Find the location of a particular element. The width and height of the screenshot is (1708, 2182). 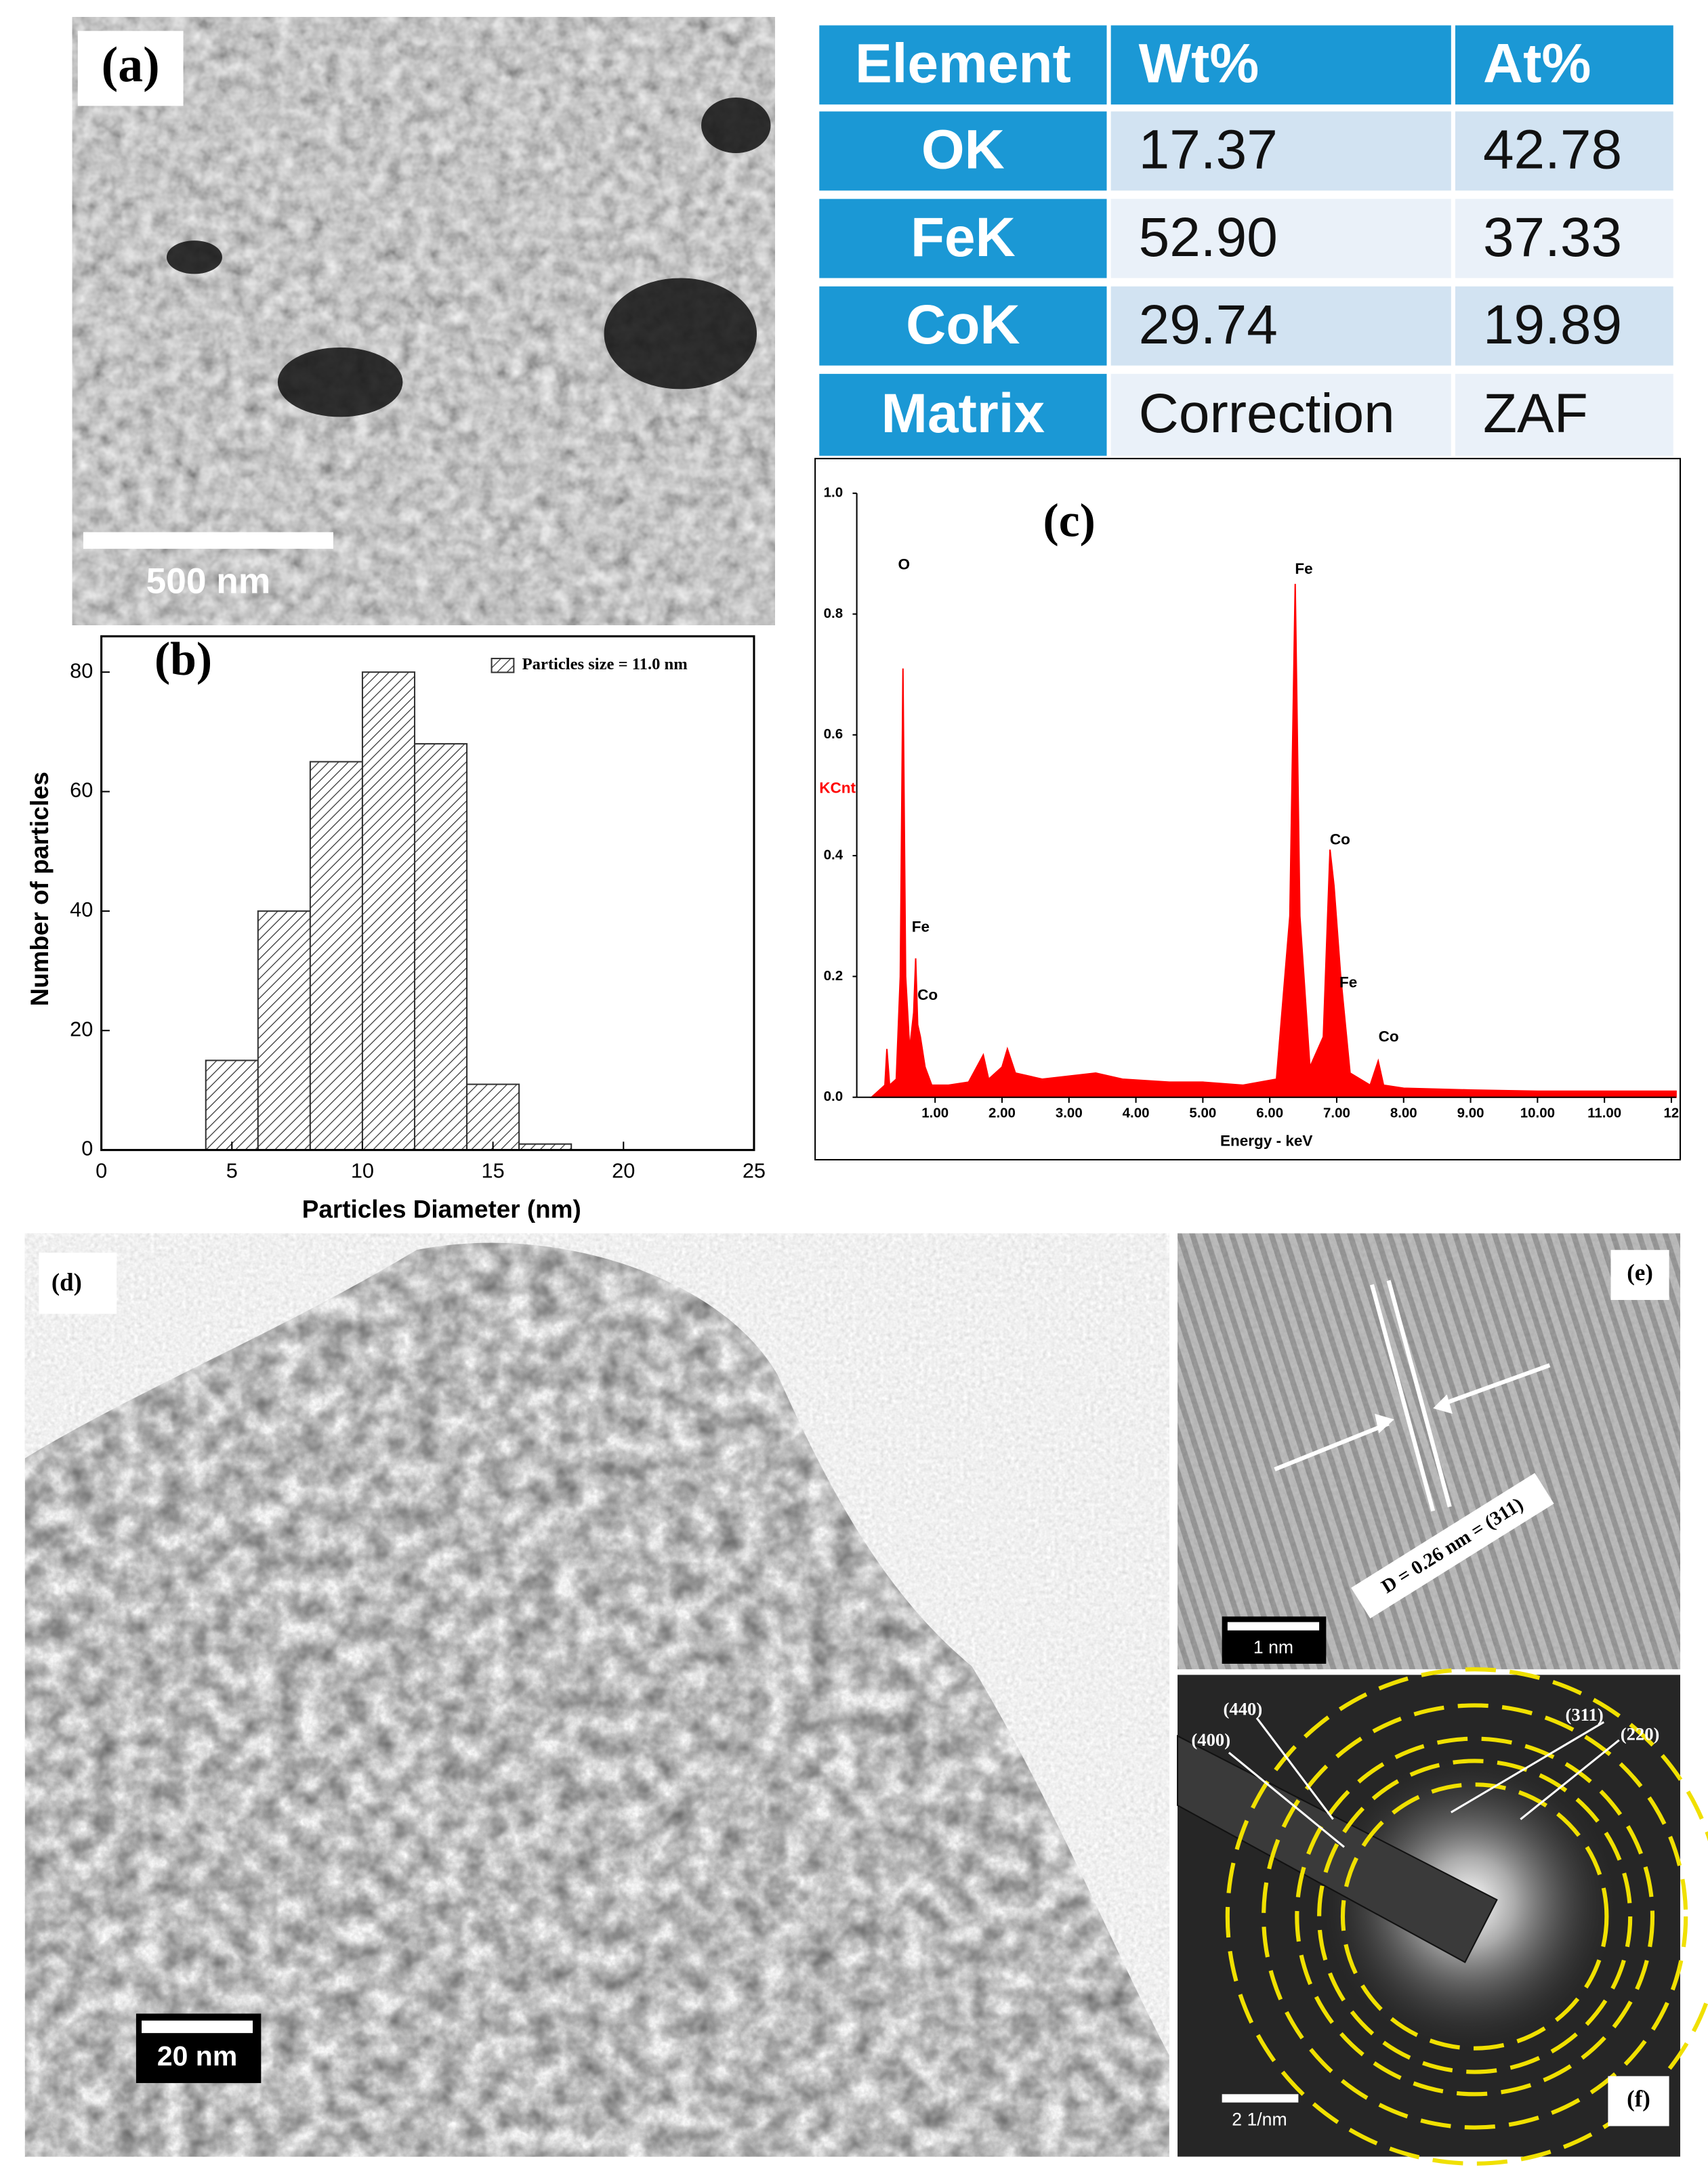

x-tick-label: 3.00 is located at coordinates (1069, 1113).